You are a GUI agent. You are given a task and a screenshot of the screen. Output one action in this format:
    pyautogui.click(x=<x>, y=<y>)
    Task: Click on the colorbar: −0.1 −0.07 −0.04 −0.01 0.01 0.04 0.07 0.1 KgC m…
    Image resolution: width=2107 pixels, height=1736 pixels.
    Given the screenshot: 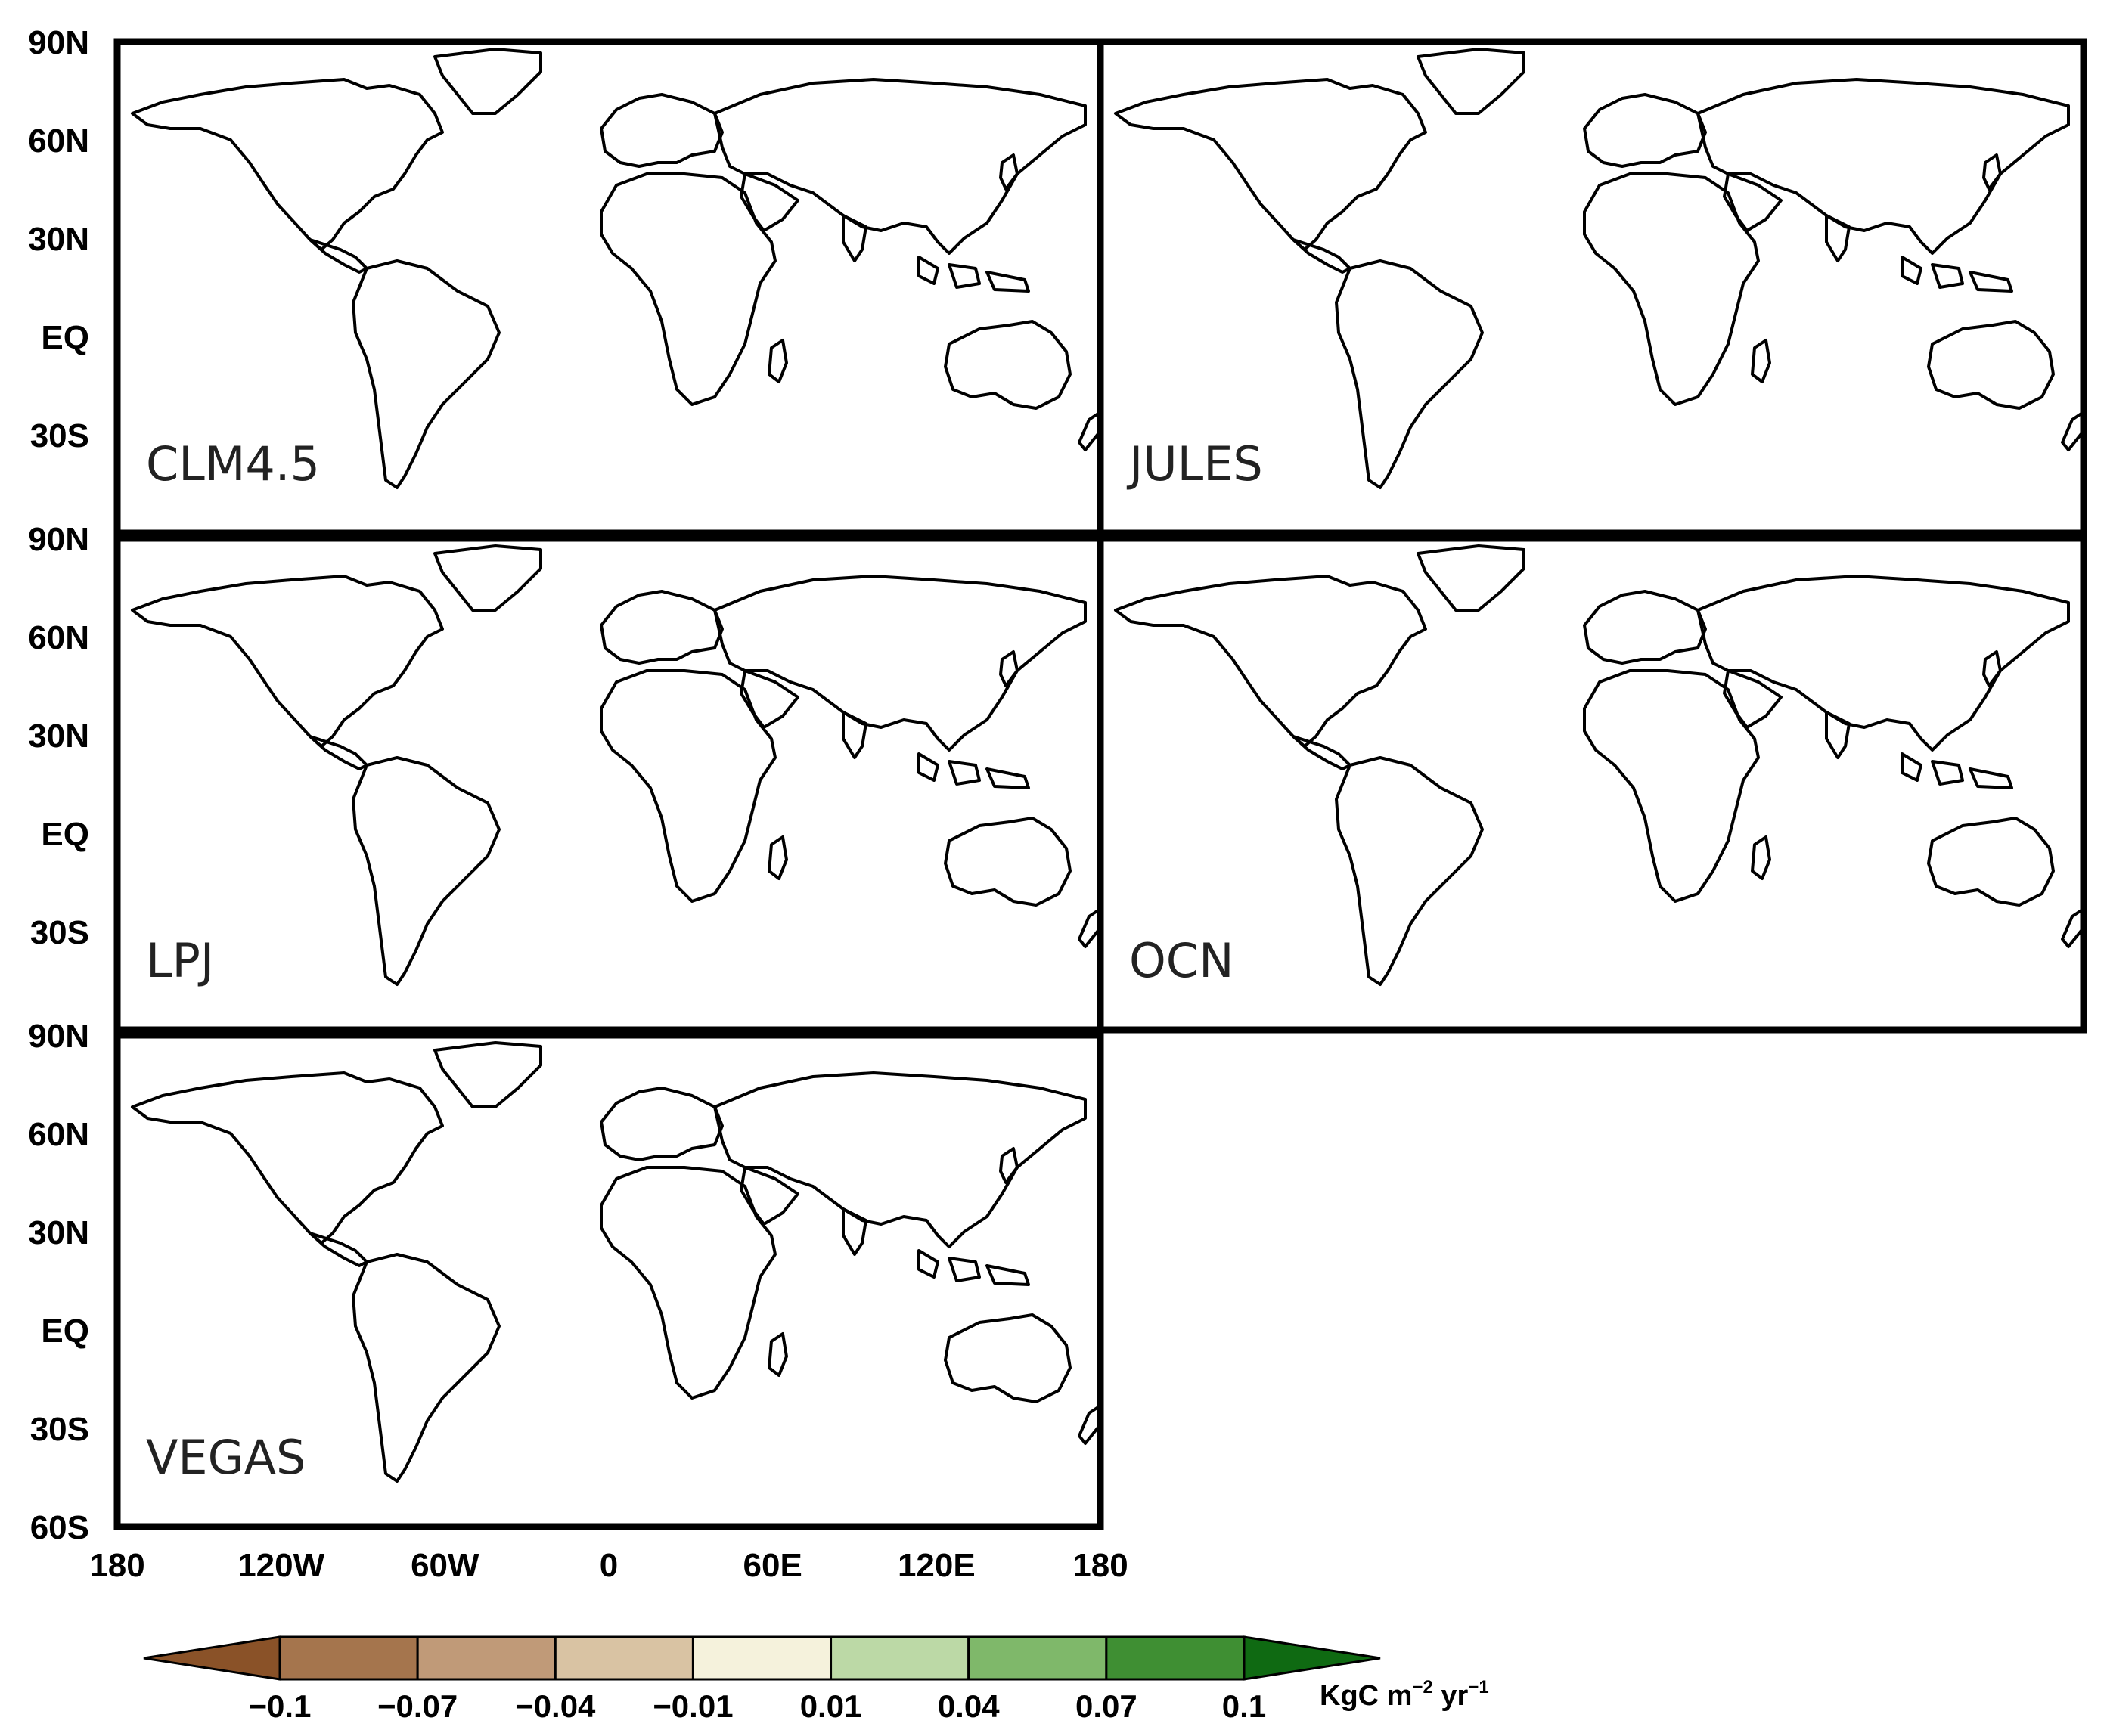 What is the action you would take?
    pyautogui.click(x=816, y=1679)
    